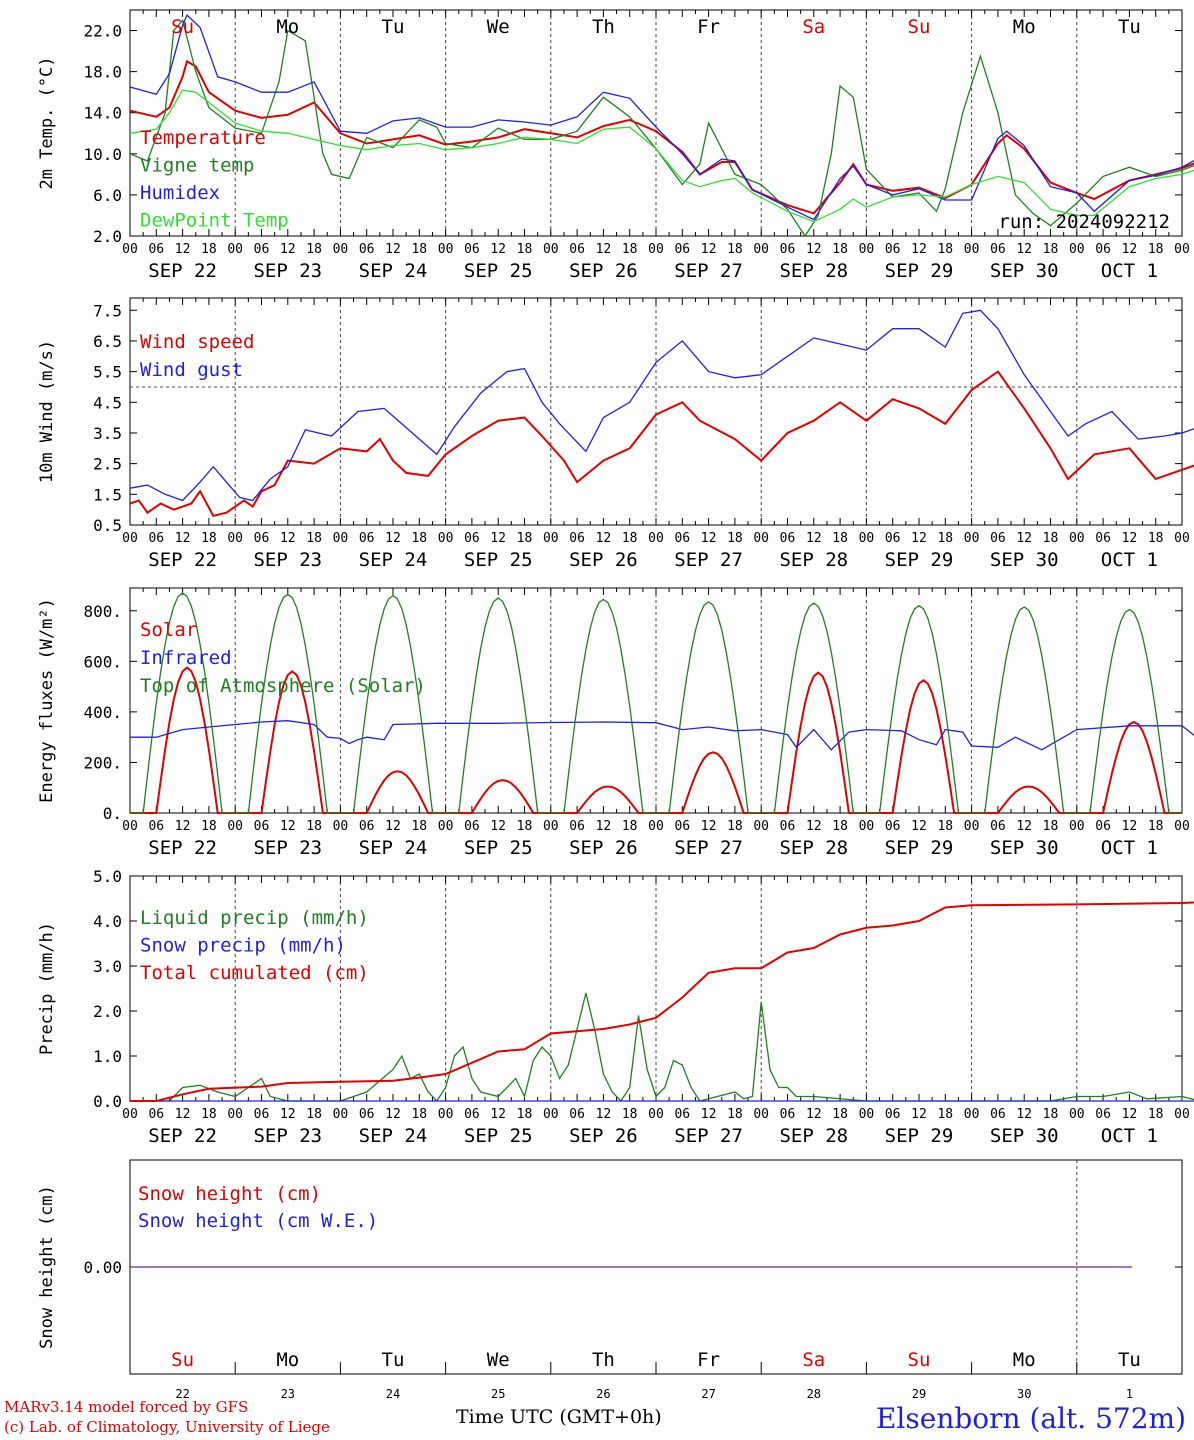 The width and height of the screenshot is (1194, 1440). Describe the element at coordinates (47, 122) in the screenshot. I see `y-axis-label: 2m Temp. (°C)` at that location.